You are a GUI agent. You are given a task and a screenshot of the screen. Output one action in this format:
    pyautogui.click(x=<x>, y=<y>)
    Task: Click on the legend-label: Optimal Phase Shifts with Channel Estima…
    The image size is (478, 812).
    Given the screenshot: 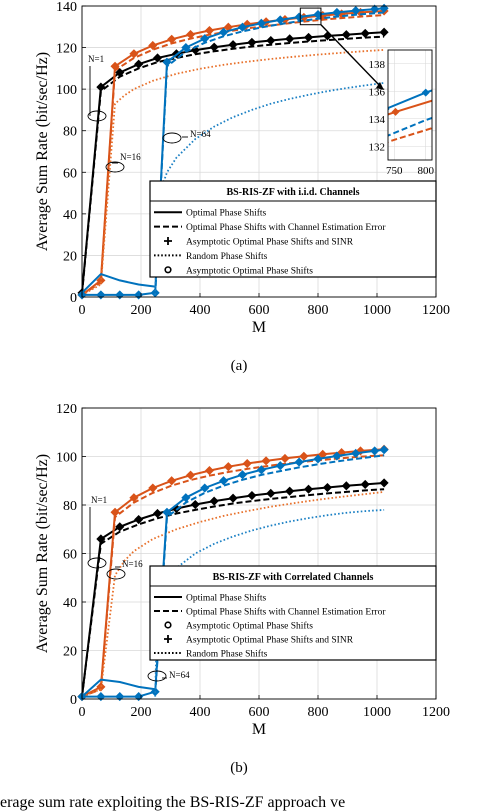 What is the action you would take?
    pyautogui.click(x=286, y=612)
    